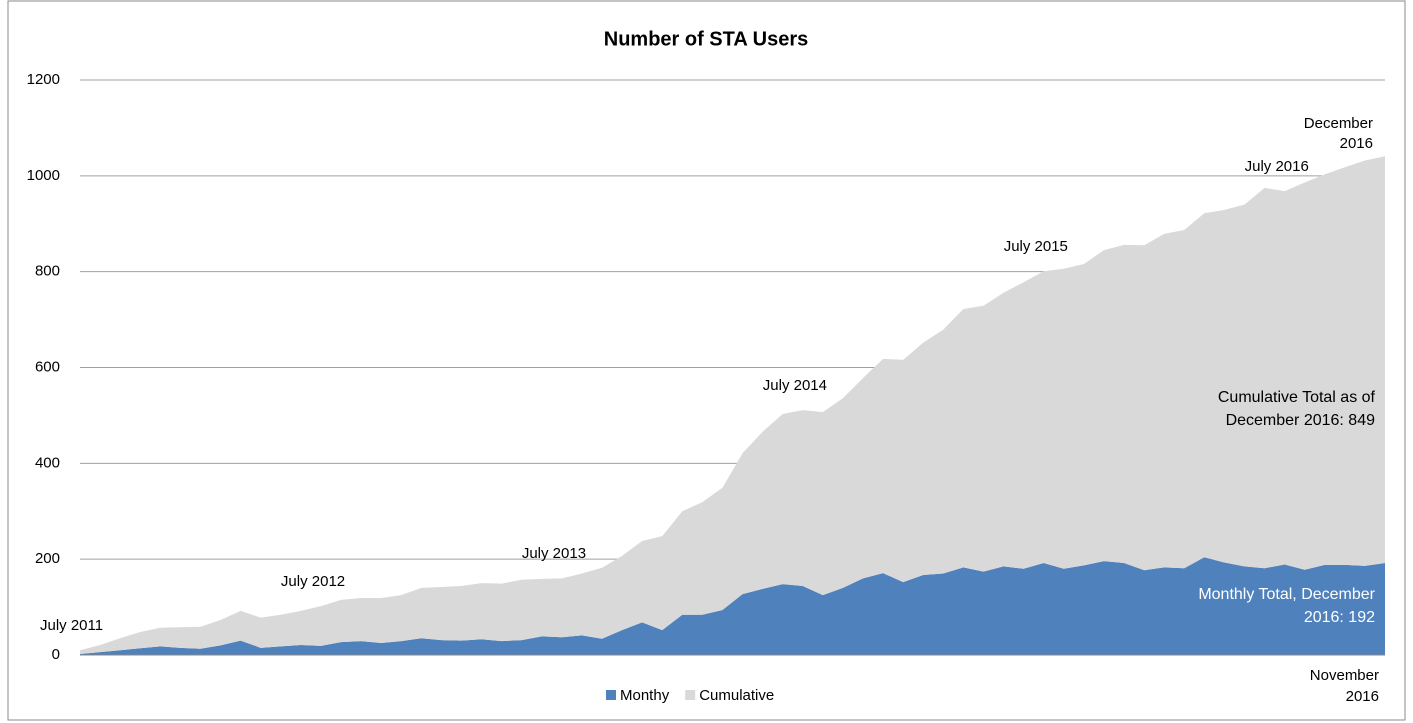 This screenshot has height=723, width=1413. I want to click on y-tick-label: 0, so click(56, 654).